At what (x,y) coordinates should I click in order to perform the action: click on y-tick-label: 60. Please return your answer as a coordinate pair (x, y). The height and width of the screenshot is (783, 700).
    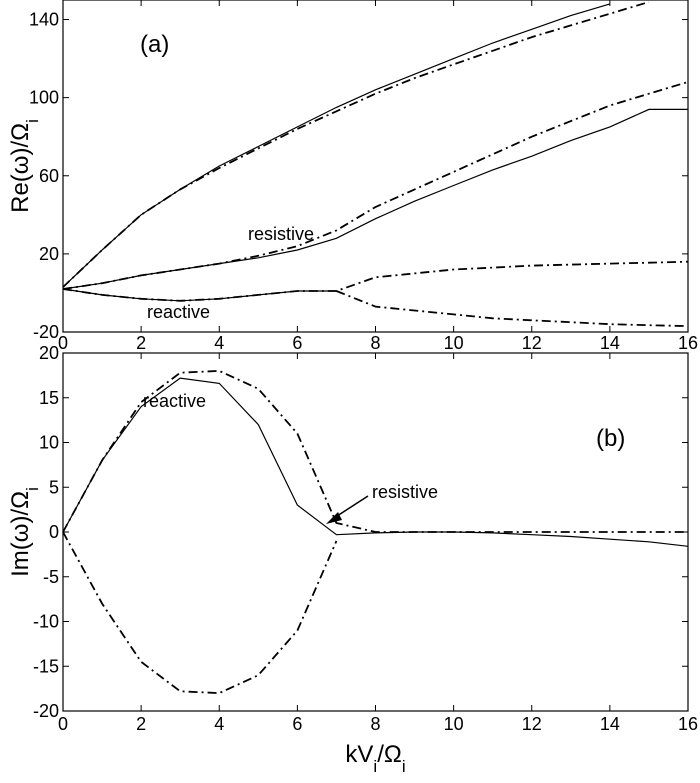
    Looking at the image, I should click on (49, 176).